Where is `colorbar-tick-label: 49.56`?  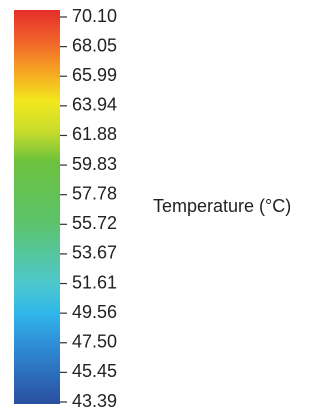 colorbar-tick-label: 49.56 is located at coordinates (94, 312).